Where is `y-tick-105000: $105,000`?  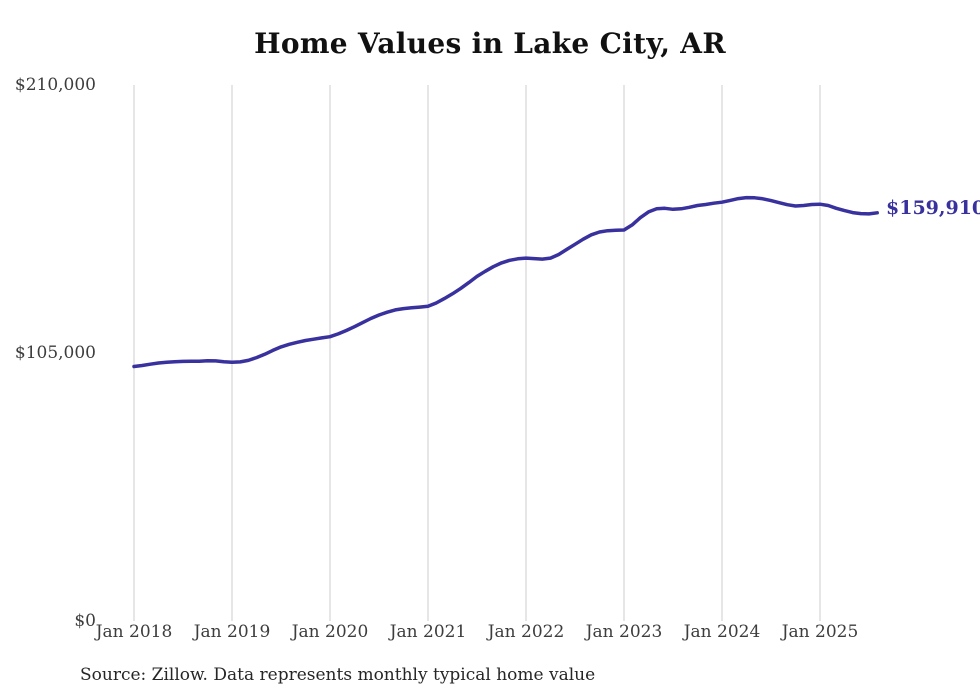 y-tick-105000: $105,000 is located at coordinates (55, 353).